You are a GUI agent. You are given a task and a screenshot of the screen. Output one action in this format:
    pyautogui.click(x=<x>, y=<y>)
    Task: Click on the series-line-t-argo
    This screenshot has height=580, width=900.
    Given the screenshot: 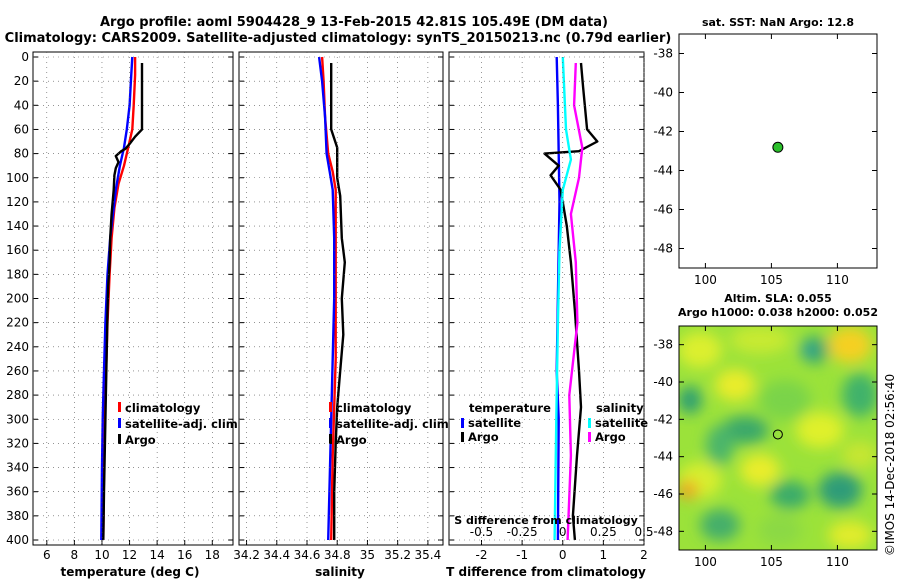 What is the action you would take?
    pyautogui.click(x=571, y=301)
    